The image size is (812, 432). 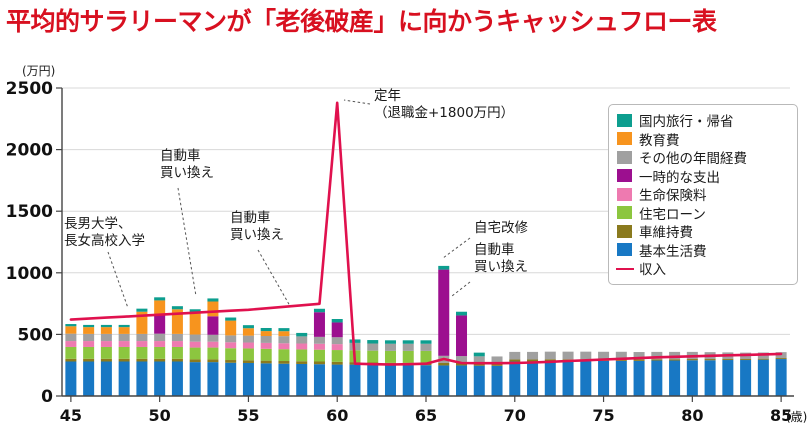 I want to click on legend-item-3: その他の年間経費, so click(x=703, y=157).